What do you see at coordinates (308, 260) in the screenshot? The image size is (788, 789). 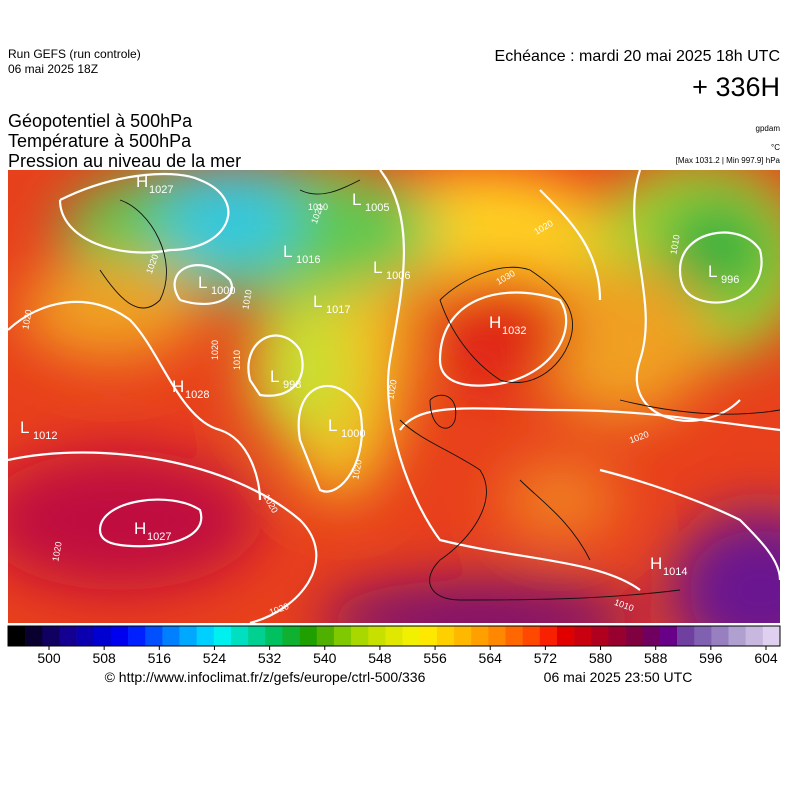 I see `center-value: 1016` at bounding box center [308, 260].